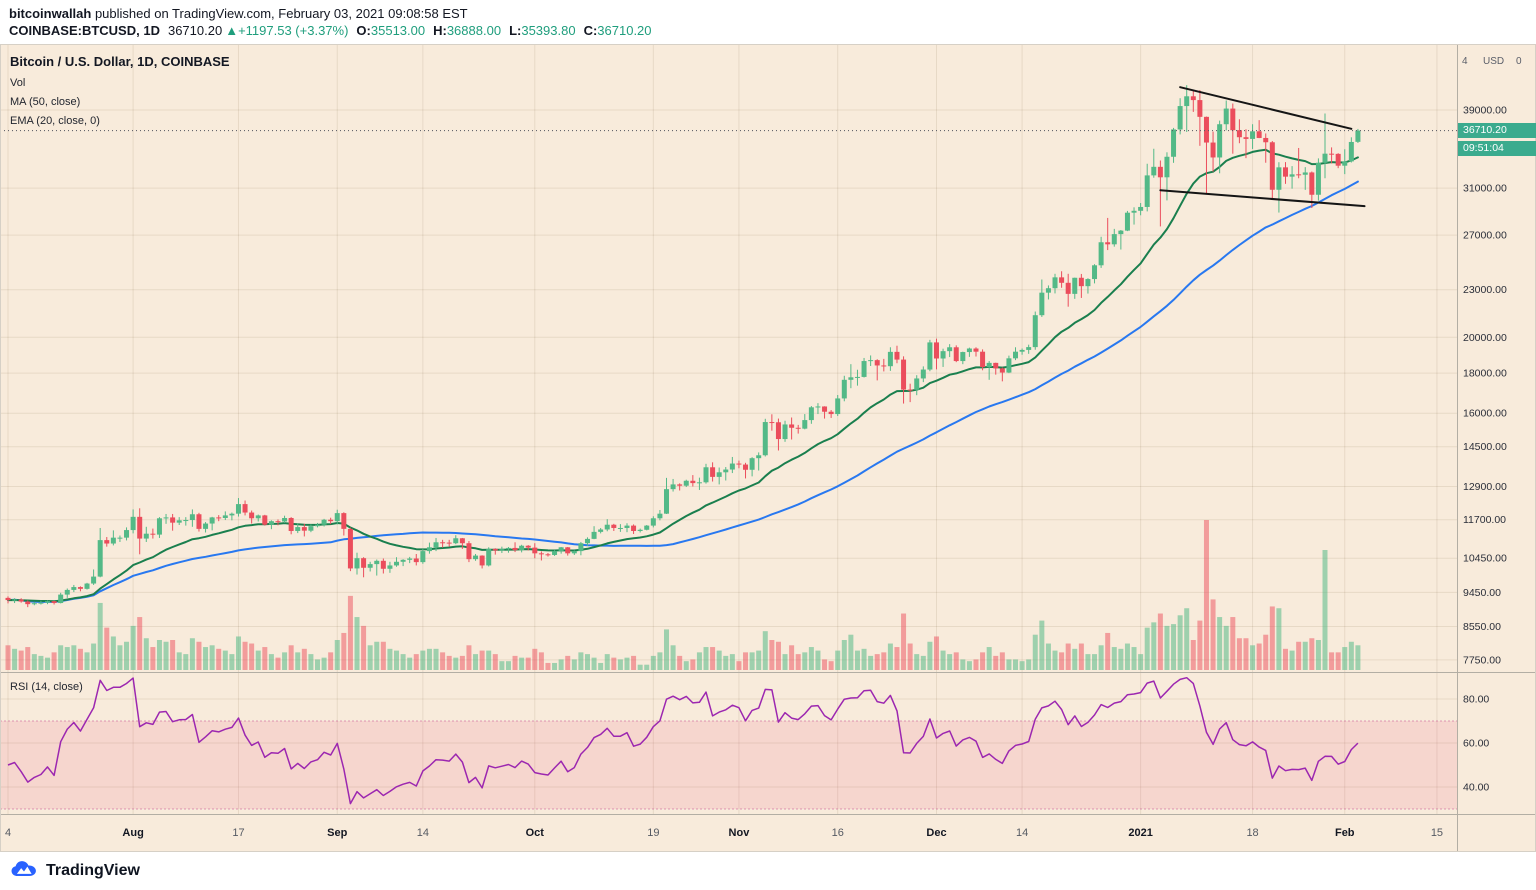 Image resolution: width=1536 pixels, height=890 pixels. Describe the element at coordinates (838, 833) in the screenshot. I see `time-axis-label: 16` at that location.